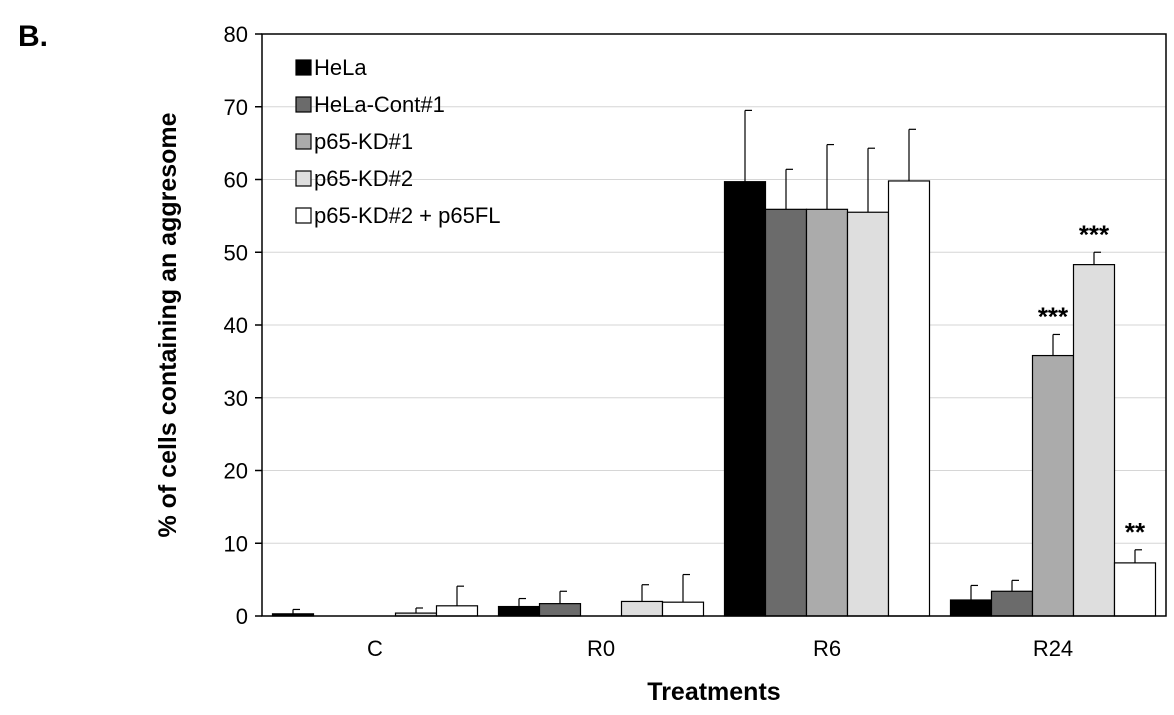  What do you see at coordinates (236, 180) in the screenshot?
I see `y-tick-label: 60` at bounding box center [236, 180].